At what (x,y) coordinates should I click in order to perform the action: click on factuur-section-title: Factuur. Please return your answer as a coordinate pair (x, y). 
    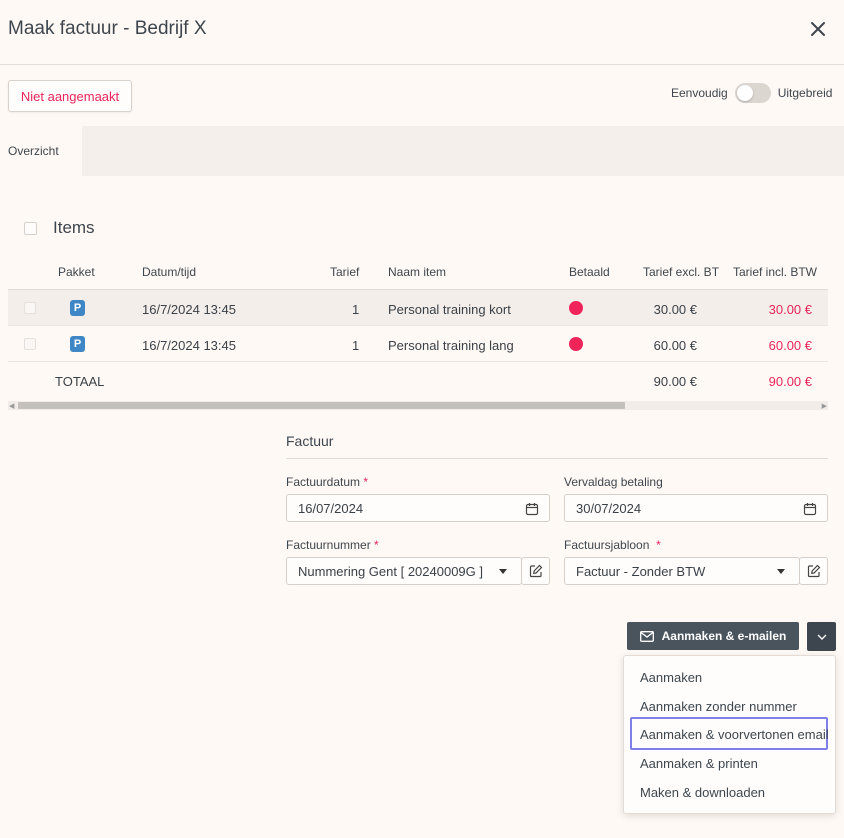
    Looking at the image, I should click on (310, 441).